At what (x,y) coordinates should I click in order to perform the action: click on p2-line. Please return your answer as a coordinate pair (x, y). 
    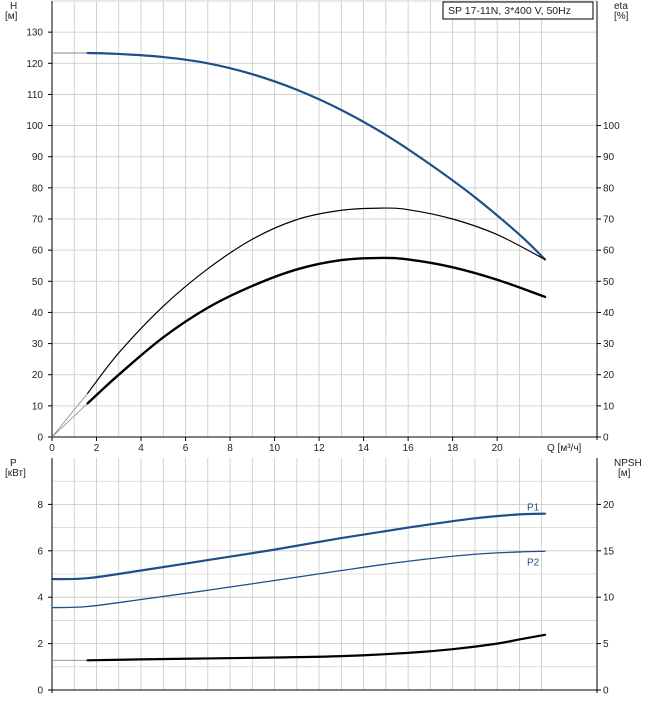
    Looking at the image, I should click on (298, 579).